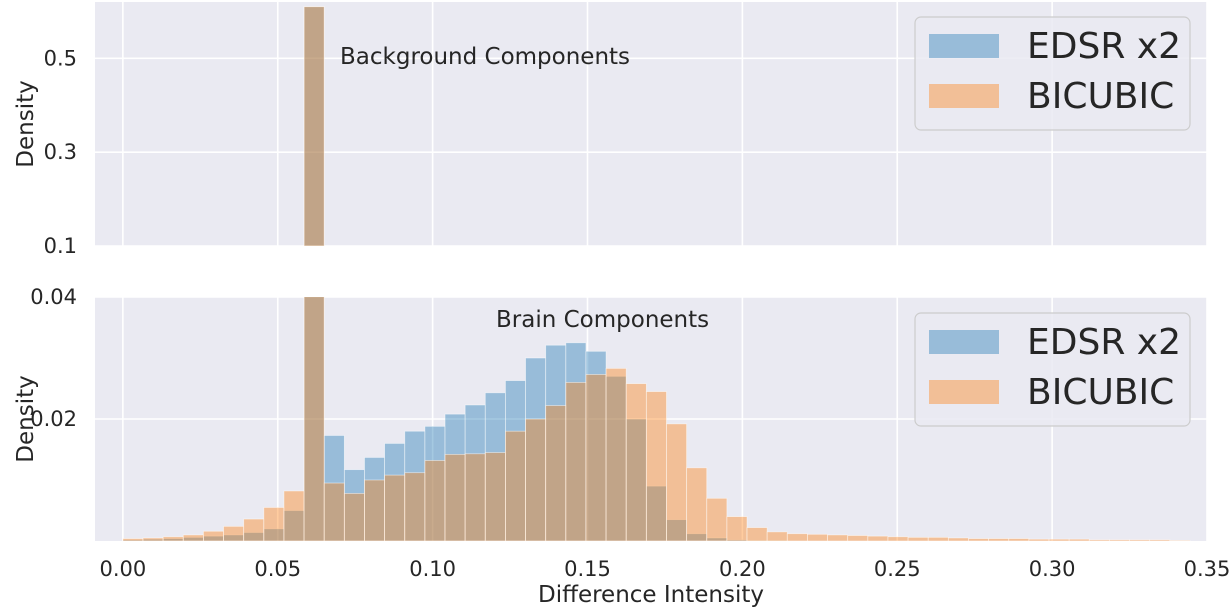 The height and width of the screenshot is (607, 1232). What do you see at coordinates (587, 569) in the screenshot?
I see `x-tick-label: 0.15` at bounding box center [587, 569].